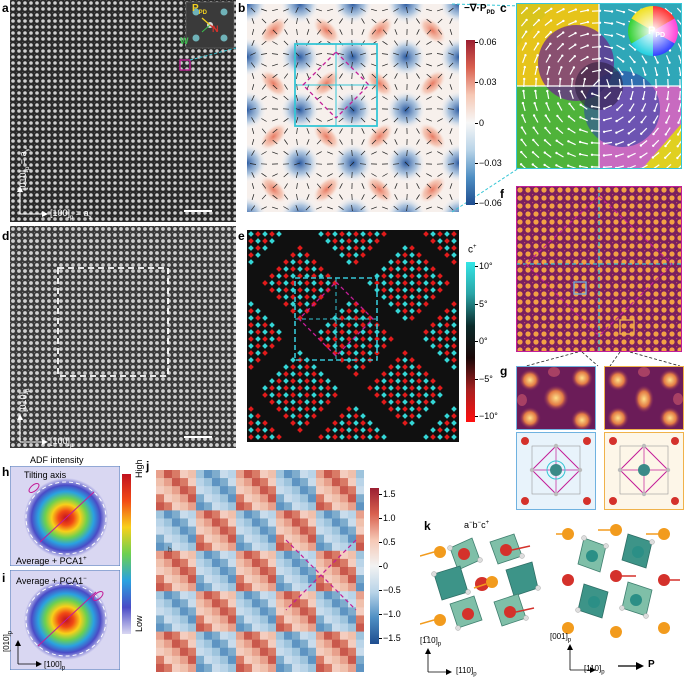 This screenshot has height=680, width=685. I want to click on panel-e-colorbar-title: c, so click(470, 250).